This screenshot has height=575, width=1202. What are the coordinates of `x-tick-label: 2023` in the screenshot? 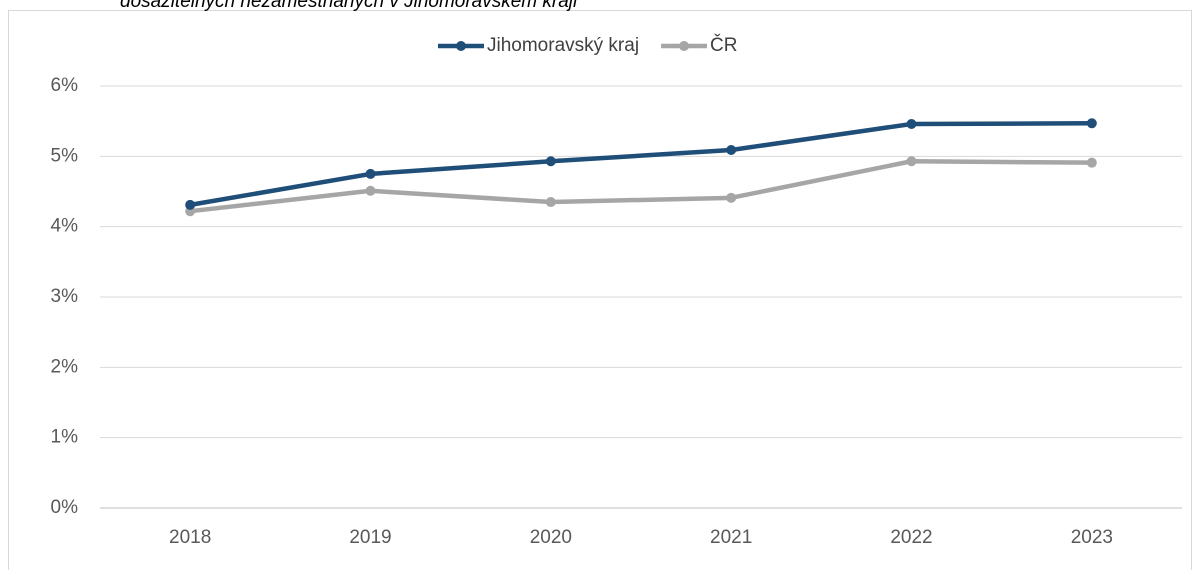 It's located at (1092, 537).